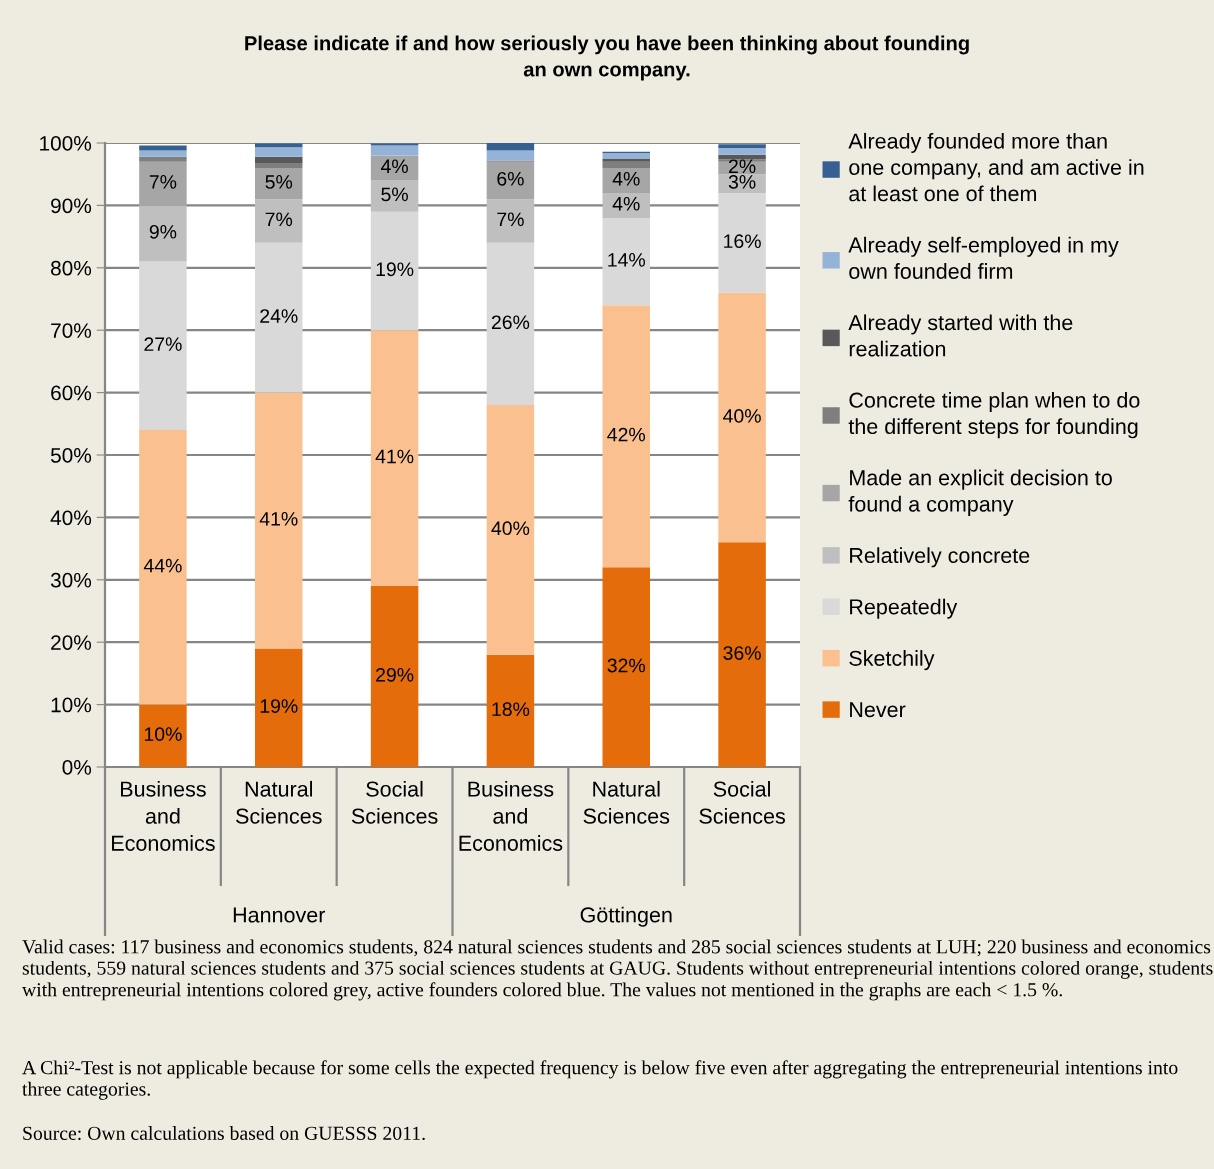  I want to click on data-label: 9%, so click(163, 231).